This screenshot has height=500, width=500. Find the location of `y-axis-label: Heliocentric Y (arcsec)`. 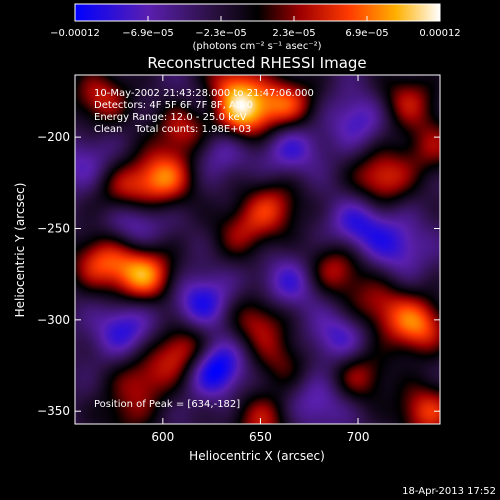

y-axis-label: Heliocentric Y (arcsec) is located at coordinates (20, 250).